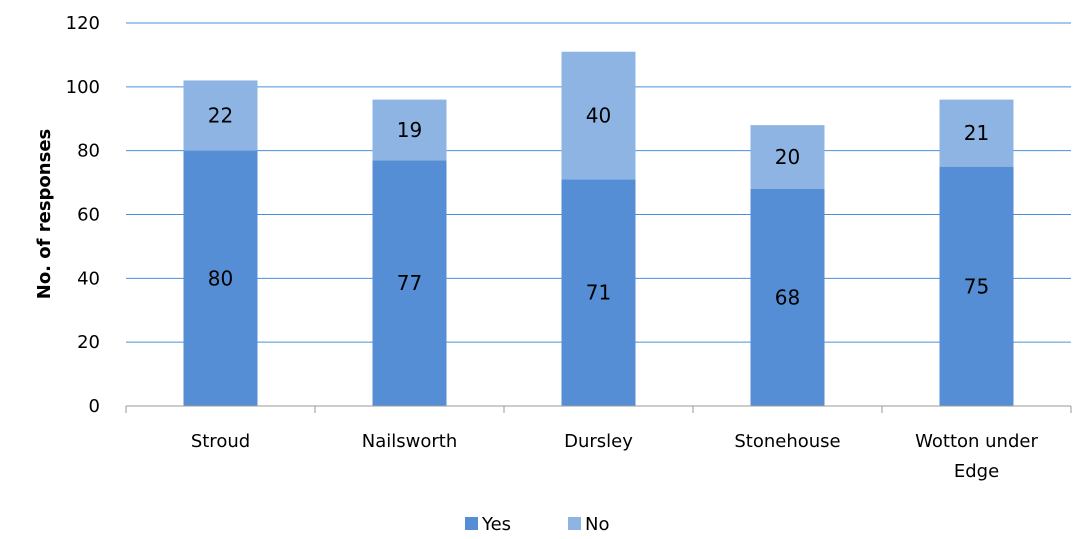 Image resolution: width=1083 pixels, height=539 pixels. Describe the element at coordinates (88, 342) in the screenshot. I see `y-tick-label: 20` at that location.